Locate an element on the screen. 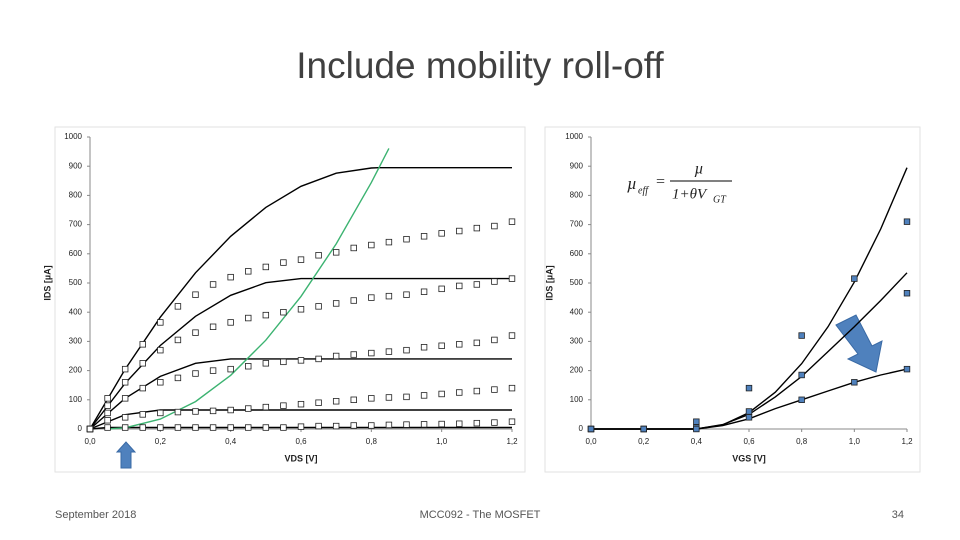 The width and height of the screenshot is (960, 540). y-tick-label: 900 is located at coordinates (577, 165).